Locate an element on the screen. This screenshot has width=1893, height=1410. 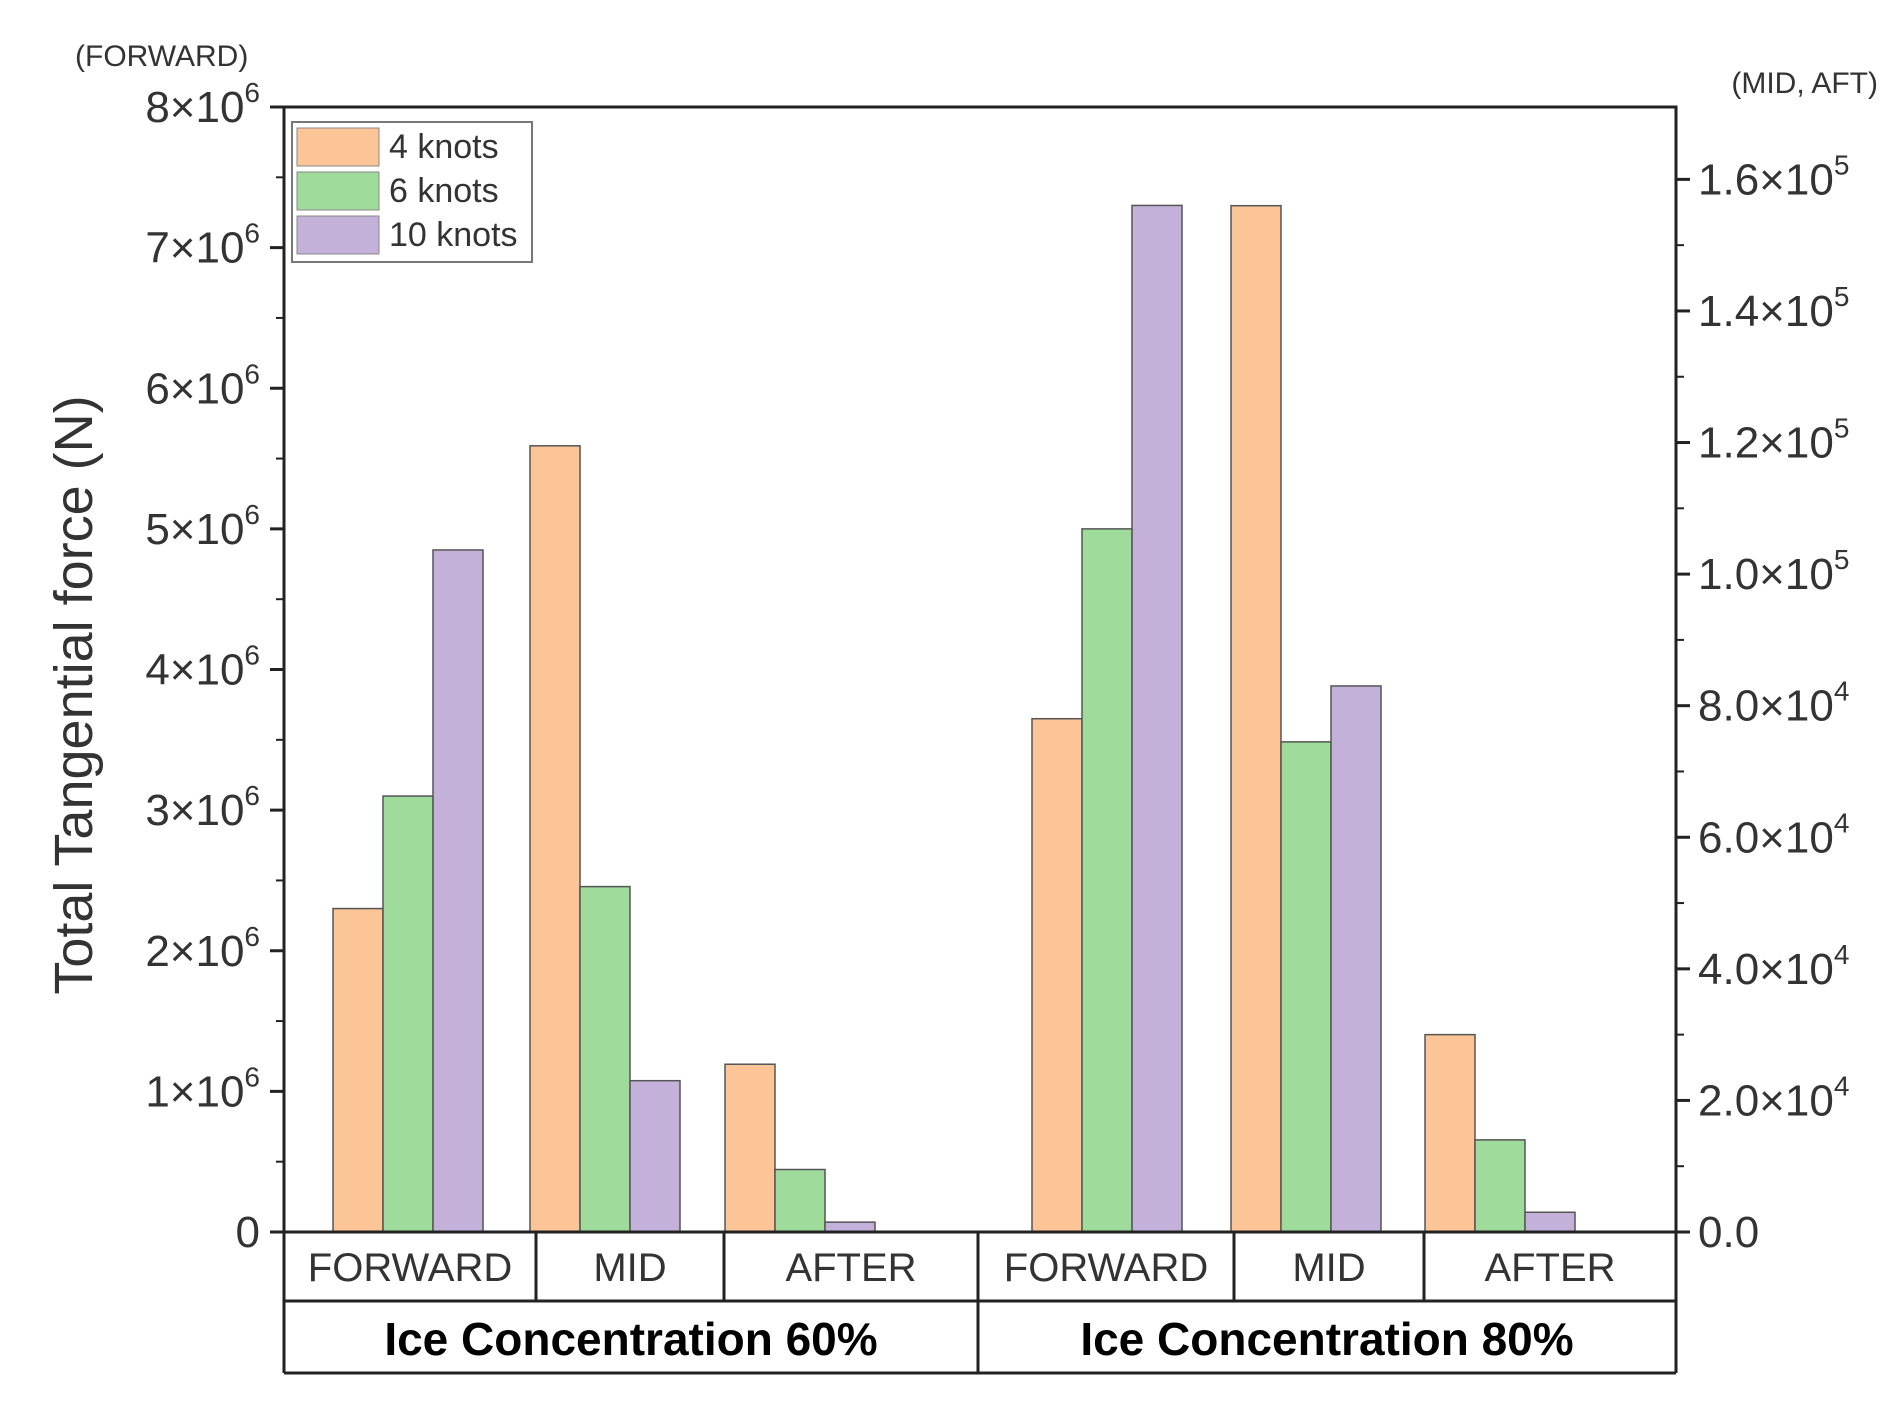
left-tick-label: 6×10⁶ is located at coordinates (202, 385).